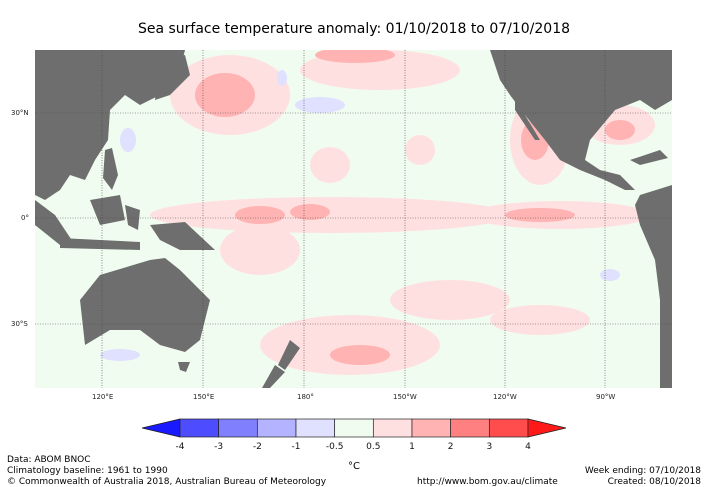  What do you see at coordinates (487, 482) in the screenshot?
I see `bom-url: http://www.bom.gov.au/climate` at bounding box center [487, 482].